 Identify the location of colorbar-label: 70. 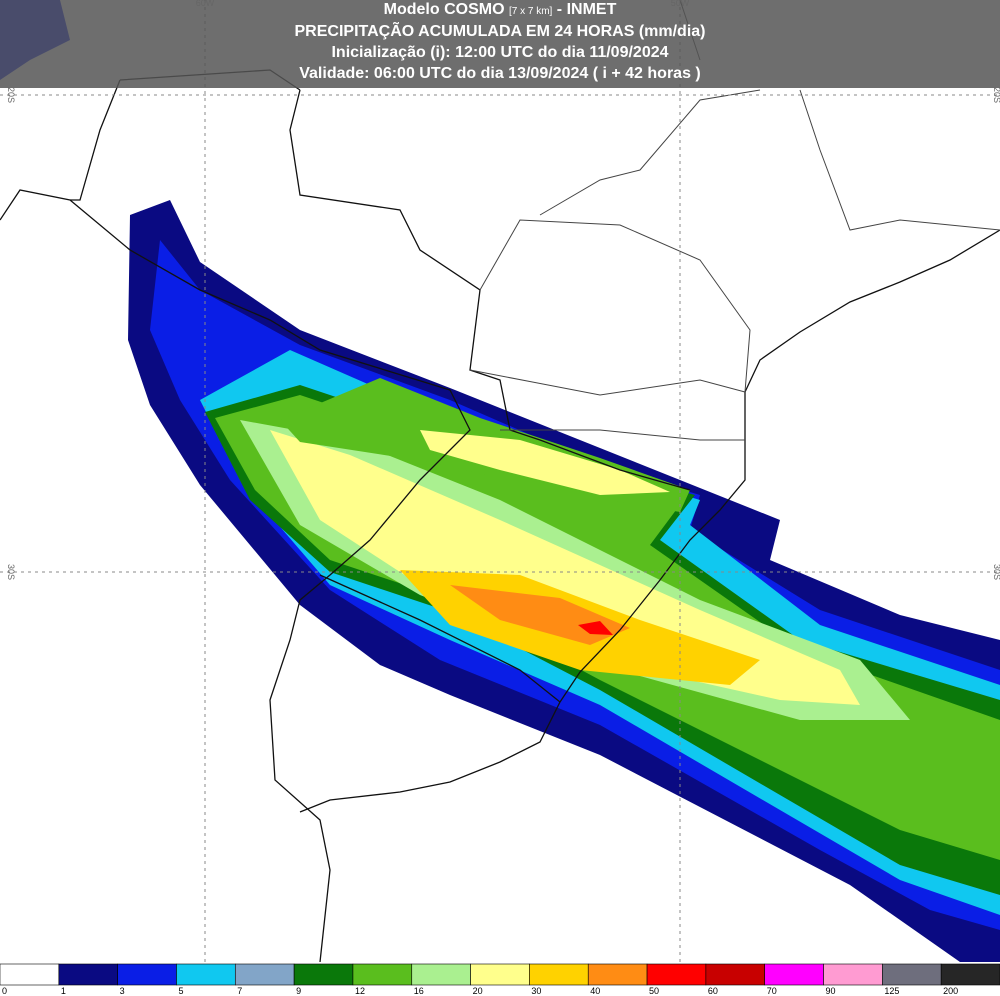
(772, 991).